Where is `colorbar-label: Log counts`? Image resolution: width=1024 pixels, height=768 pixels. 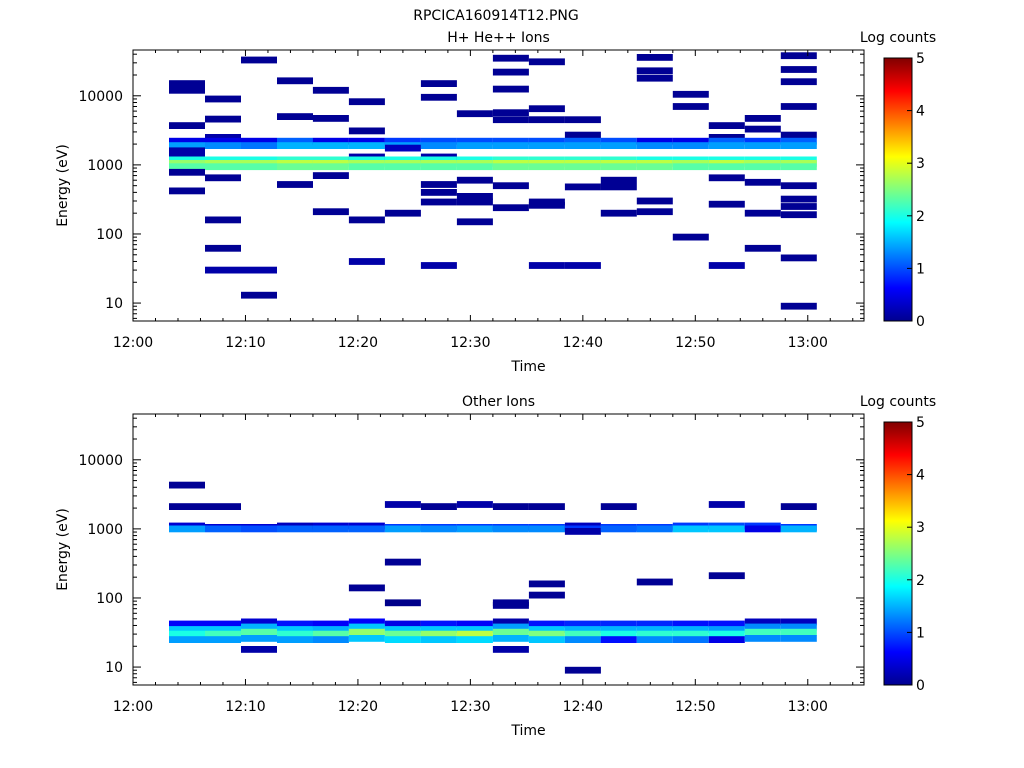
colorbar-label: Log counts is located at coordinates (898, 402).